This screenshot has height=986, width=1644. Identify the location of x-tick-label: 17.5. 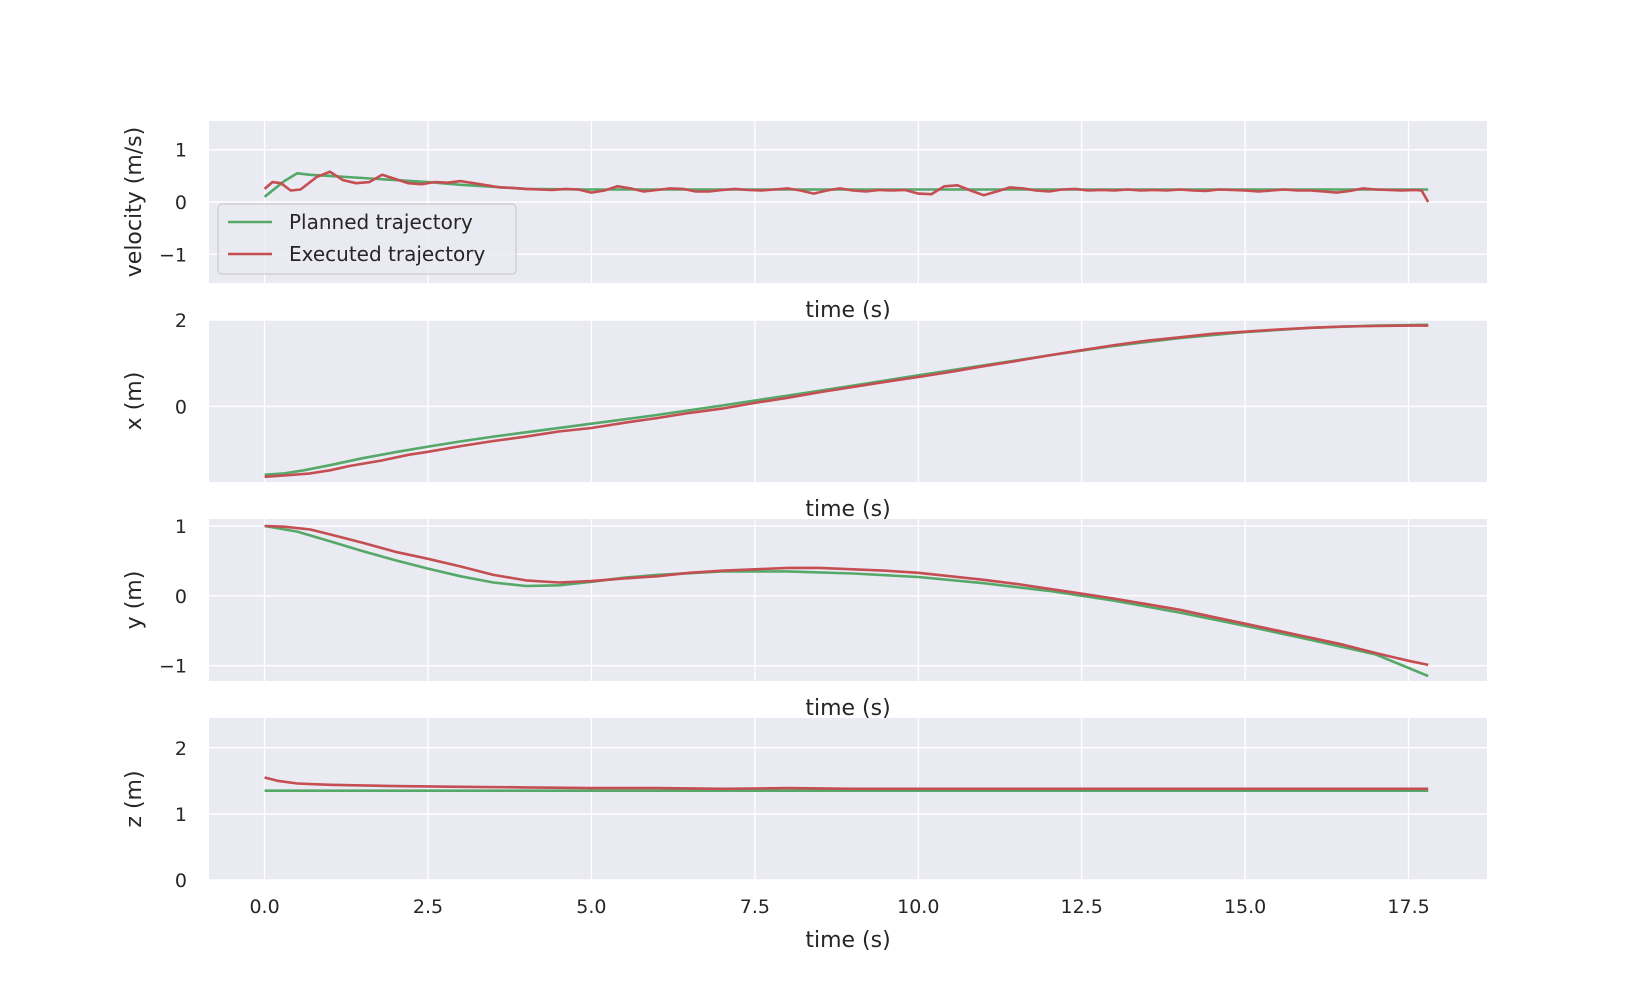
(1408, 907).